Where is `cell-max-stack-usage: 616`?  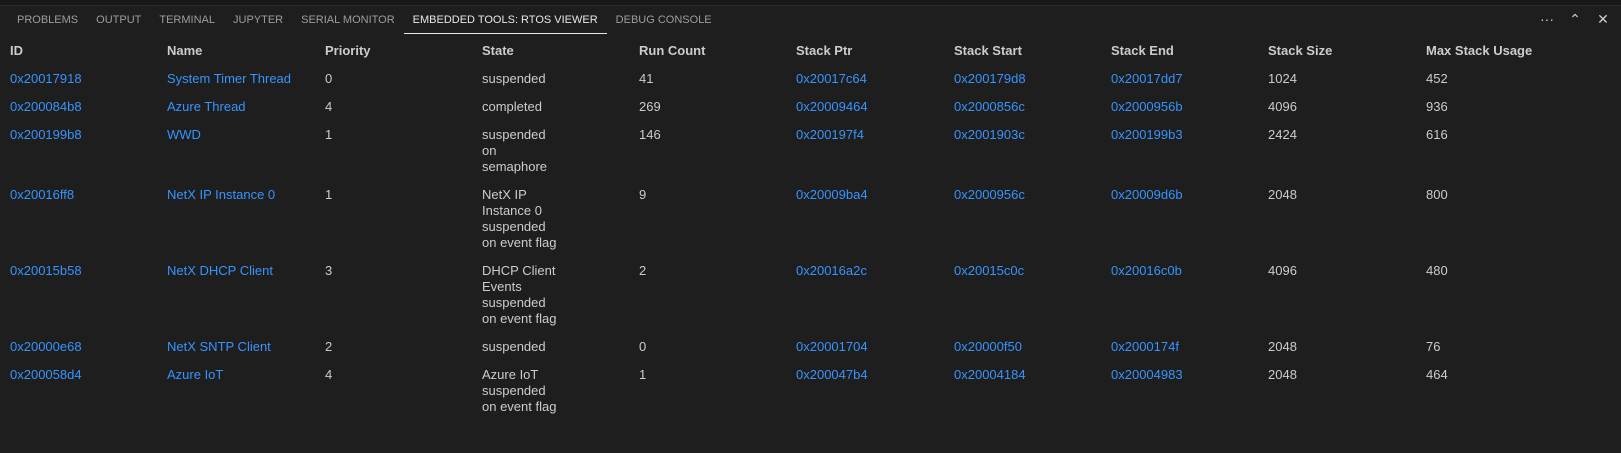
cell-max-stack-usage: 616 is located at coordinates (1437, 134).